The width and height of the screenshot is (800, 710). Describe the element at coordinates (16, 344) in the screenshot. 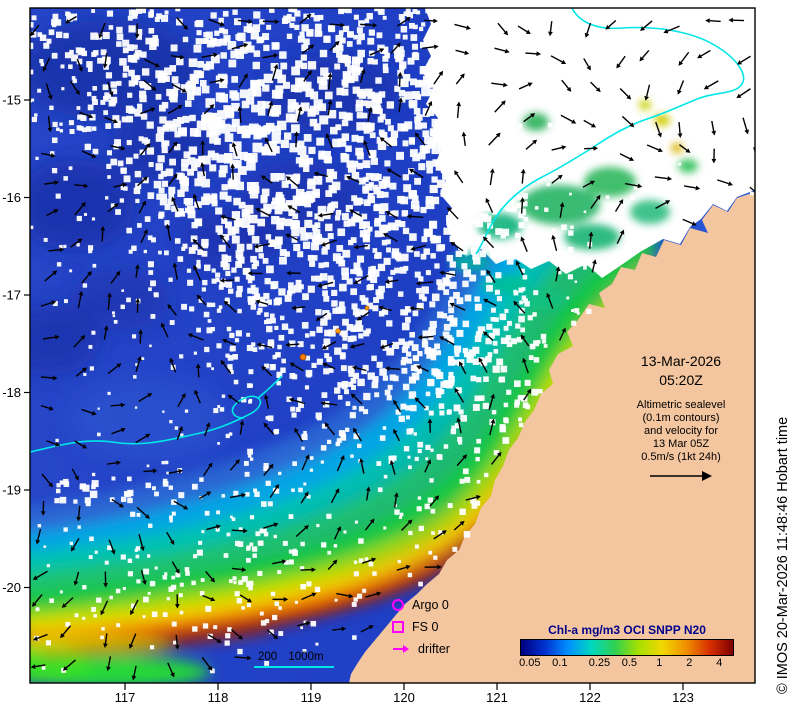

I see `y-axis: -15 -16 -17 -18 -19 -20` at that location.